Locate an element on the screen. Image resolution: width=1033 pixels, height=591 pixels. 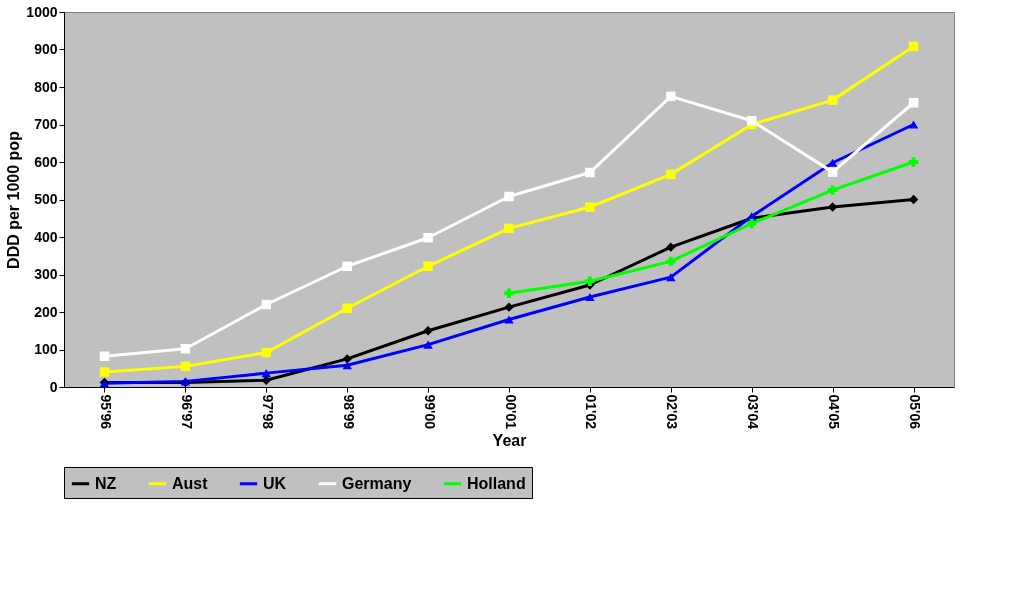
y-tick-label: 100 is located at coordinates (46, 349).